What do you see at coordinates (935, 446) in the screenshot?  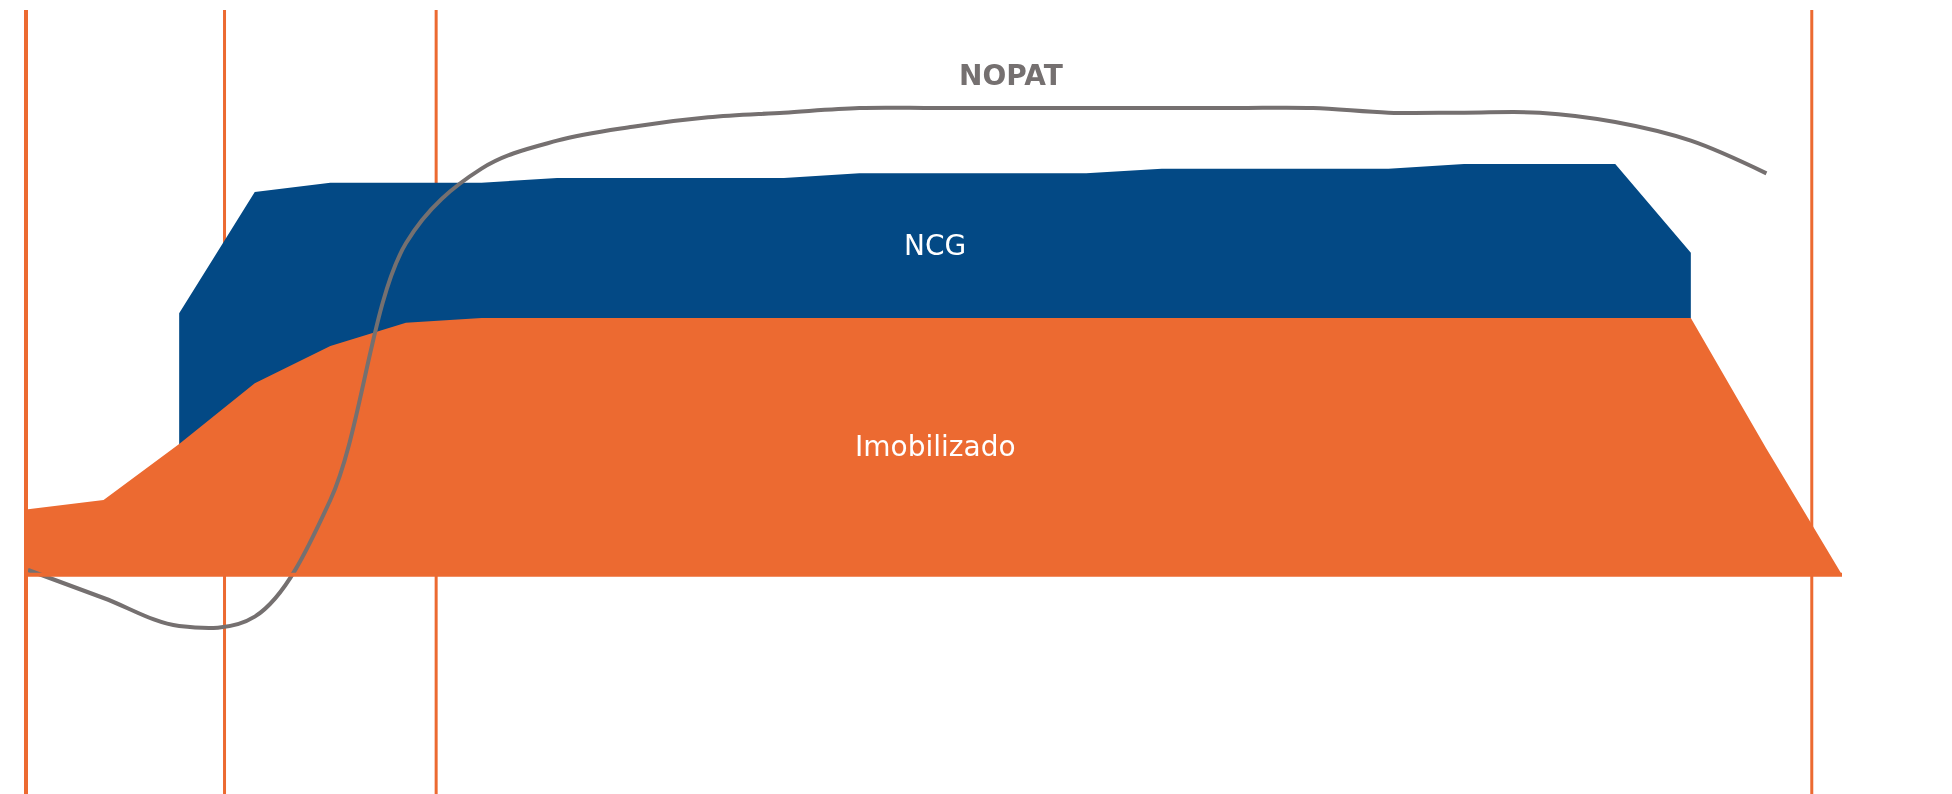 I see `series-label: Imobilizado` at bounding box center [935, 446].